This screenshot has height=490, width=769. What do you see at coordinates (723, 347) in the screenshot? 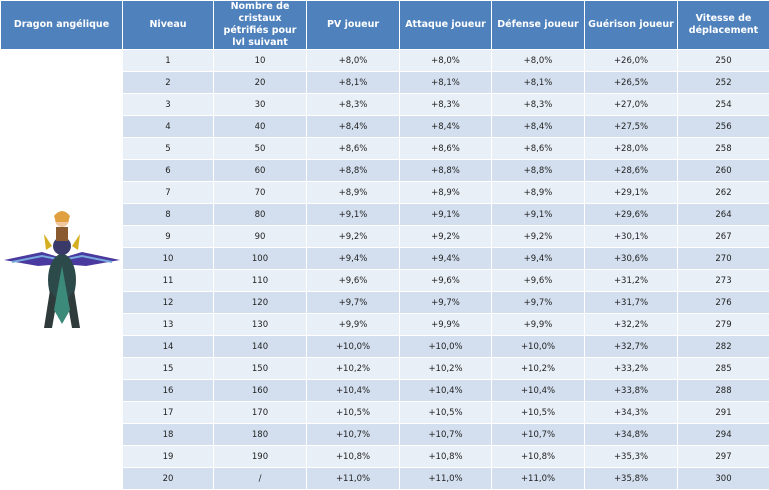
I see `table-cell: 282` at bounding box center [723, 347].